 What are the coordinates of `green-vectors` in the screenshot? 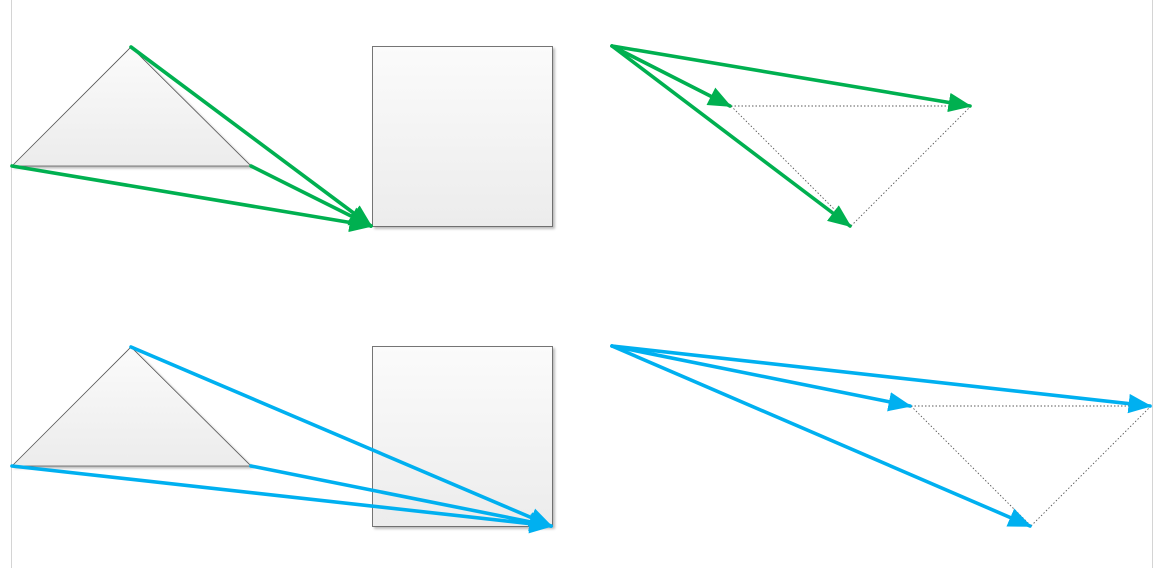 It's located at (791, 136).